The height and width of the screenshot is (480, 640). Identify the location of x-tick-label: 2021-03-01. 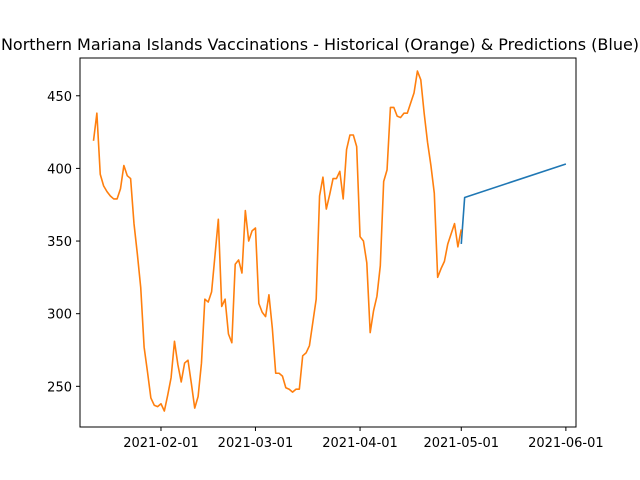
(256, 443).